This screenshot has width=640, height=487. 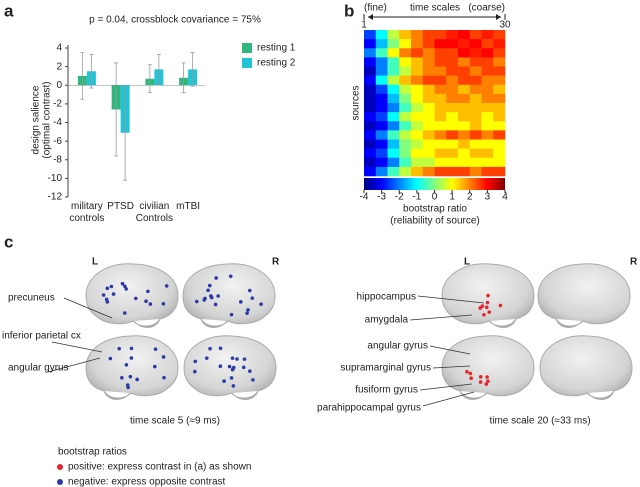 What do you see at coordinates (452, 197) in the screenshot?
I see `colorbar-tick-label: 1` at bounding box center [452, 197].